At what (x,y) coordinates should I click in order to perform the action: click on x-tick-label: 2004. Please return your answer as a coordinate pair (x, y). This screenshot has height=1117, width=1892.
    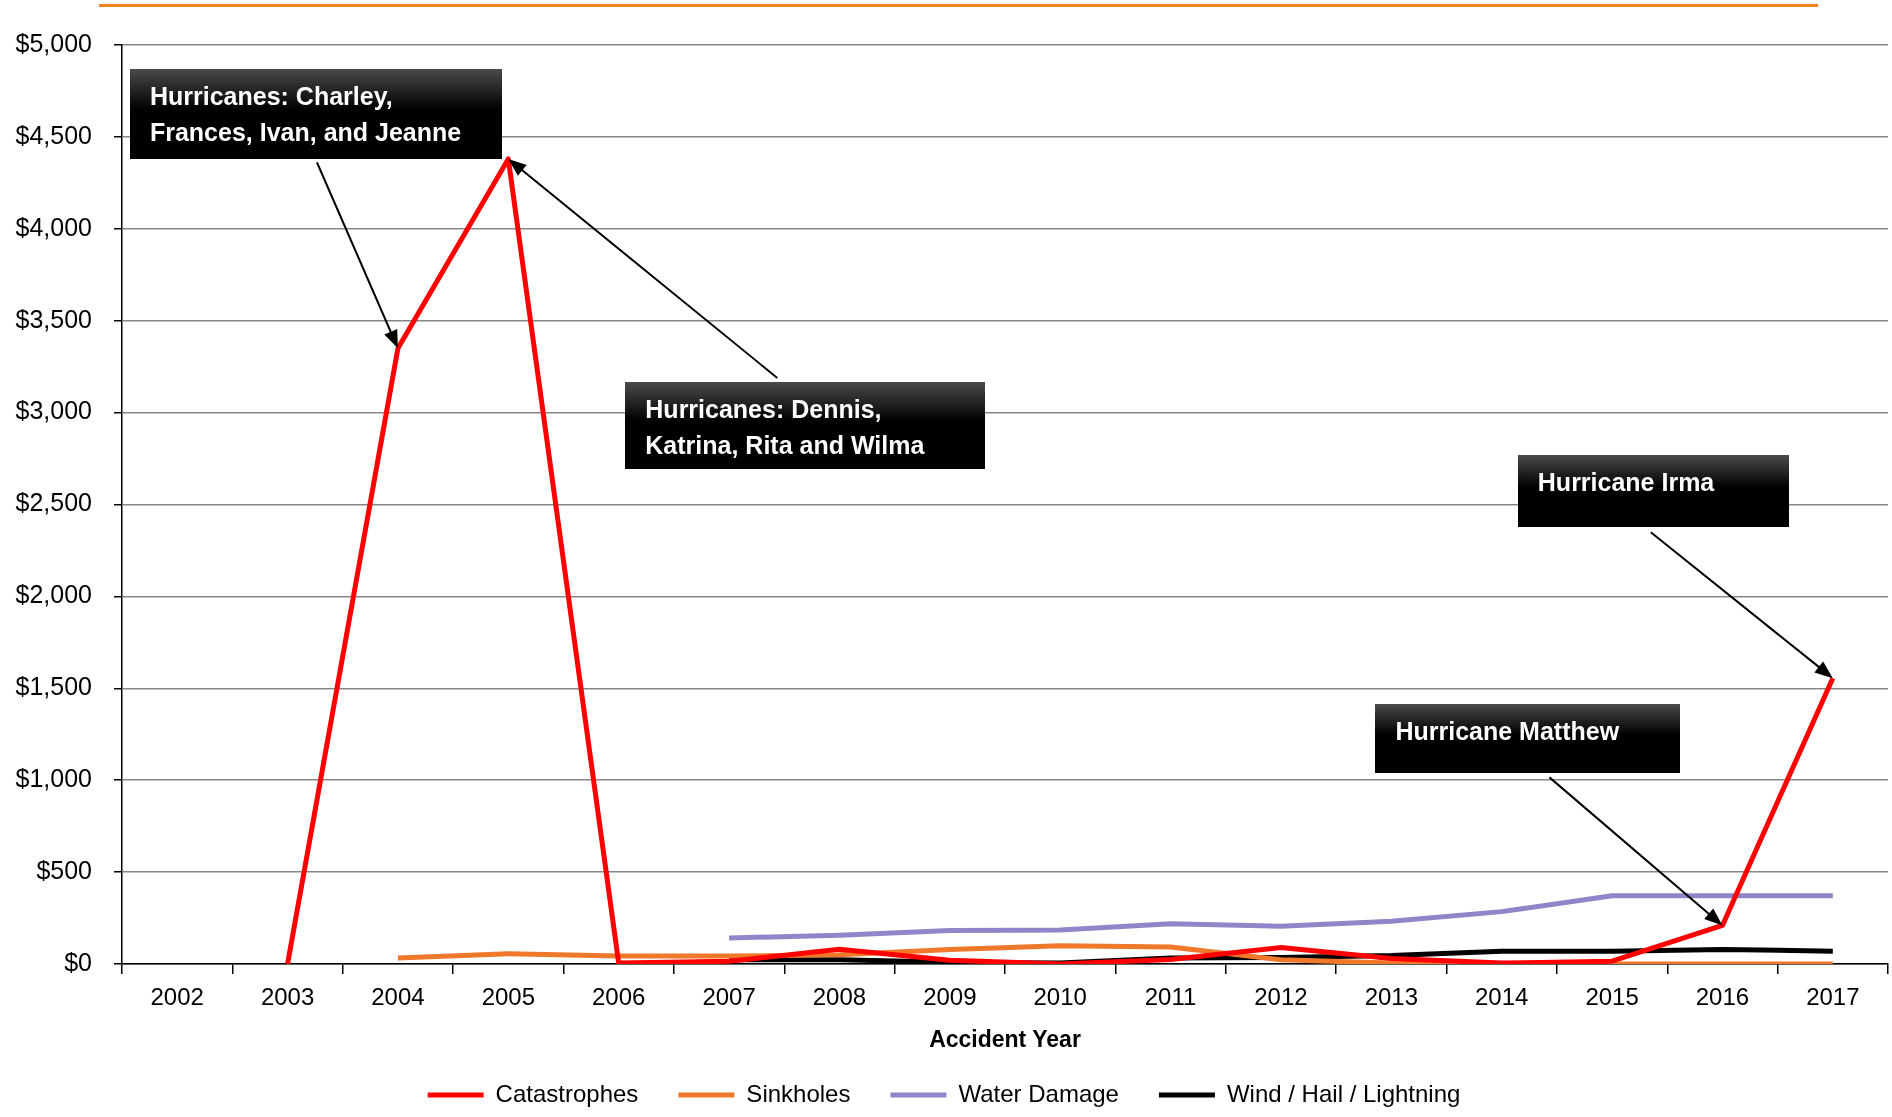
    Looking at the image, I should click on (398, 997).